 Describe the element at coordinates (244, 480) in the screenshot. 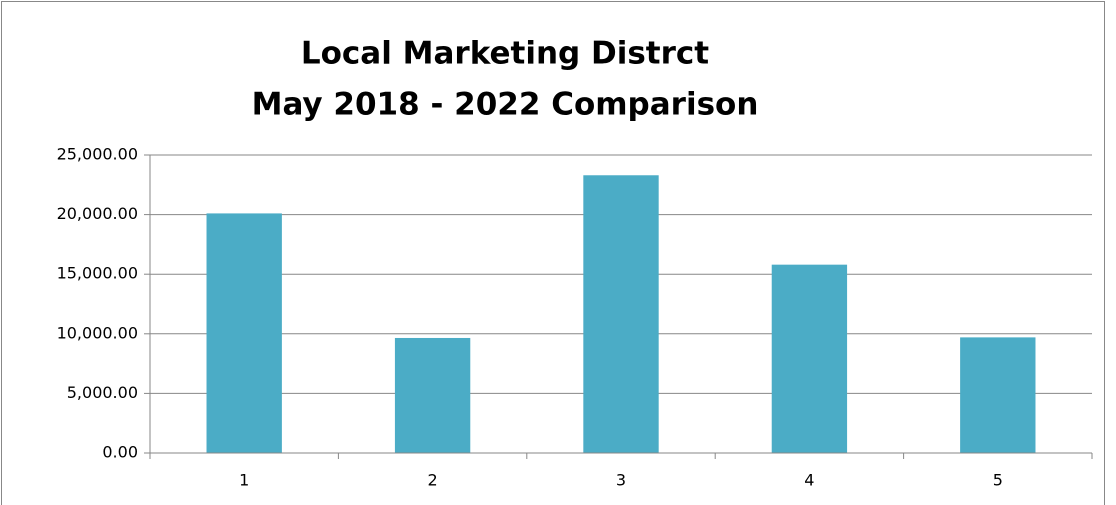

I see `x-tick-label: 1` at that location.